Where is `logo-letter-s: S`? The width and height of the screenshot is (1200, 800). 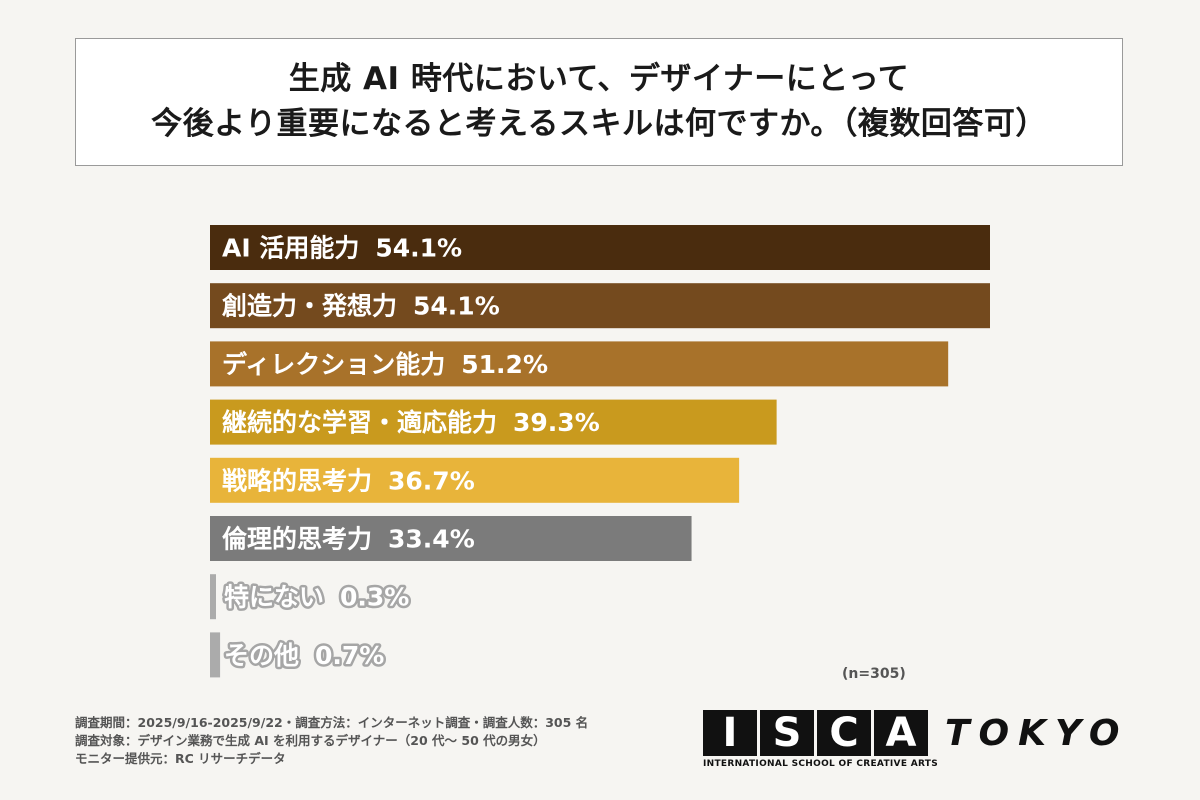 logo-letter-s: S is located at coordinates (787, 733).